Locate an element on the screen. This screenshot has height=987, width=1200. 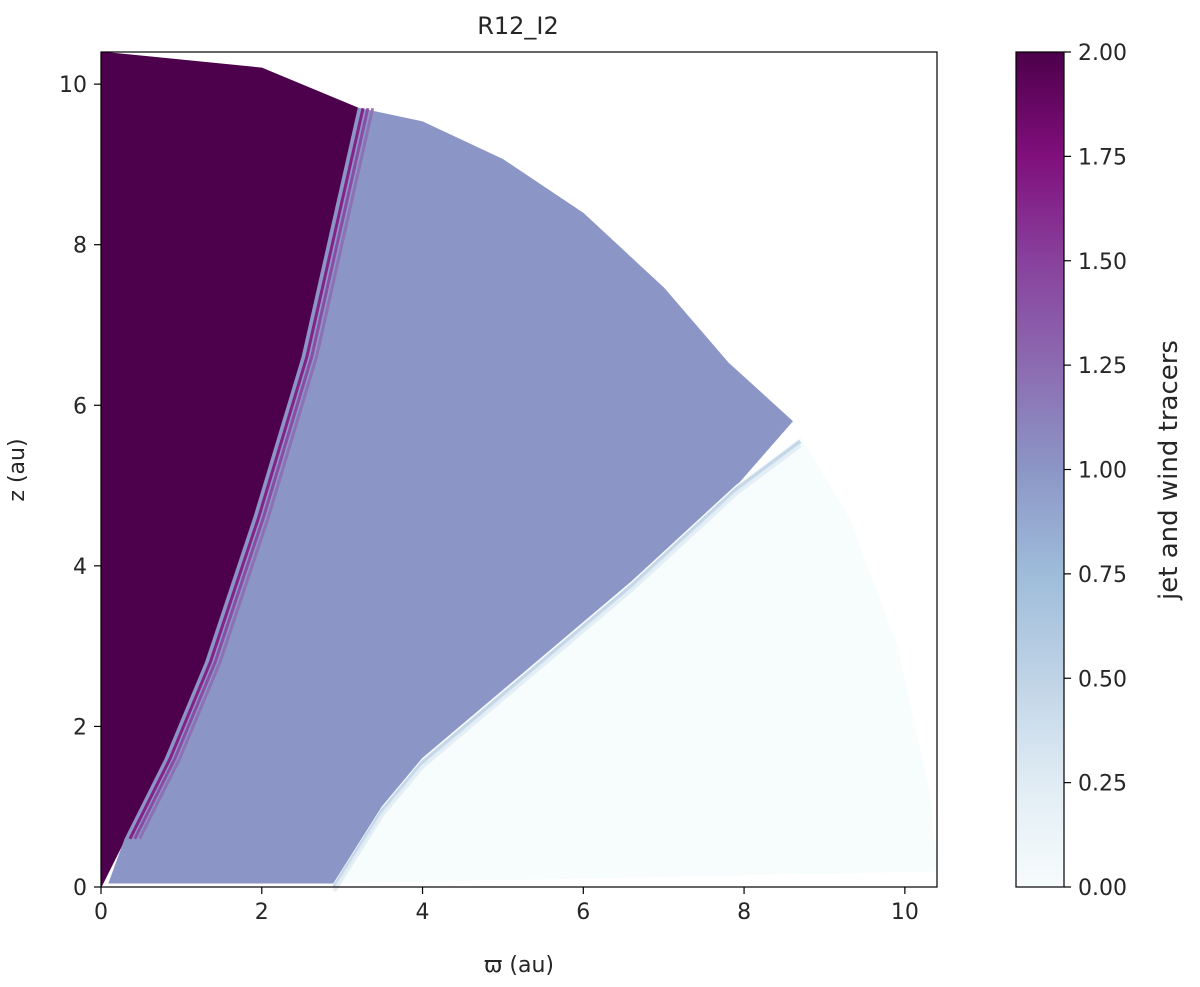
colorbar-label: jet and wind tracers is located at coordinates (1169, 470).